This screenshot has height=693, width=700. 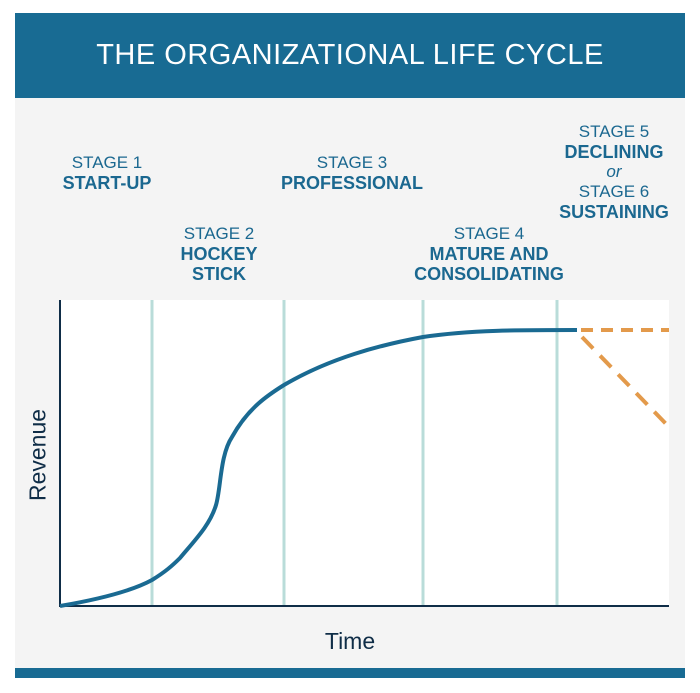 I want to click on stage-number: STAGE 4, so click(x=489, y=233).